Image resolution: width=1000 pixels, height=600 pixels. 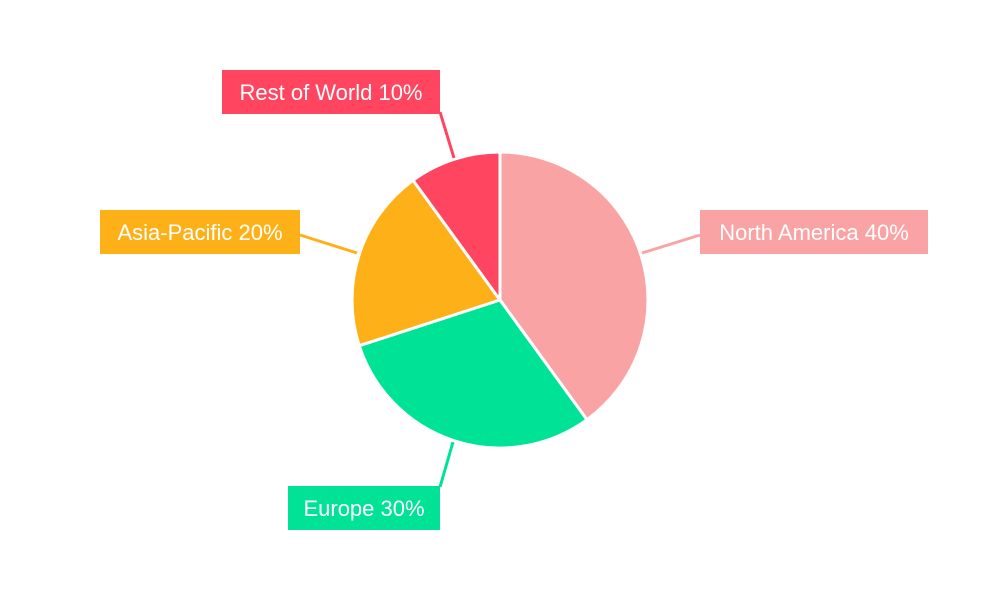 I want to click on pie-slice-asia-pacific, so click(x=426, y=263).